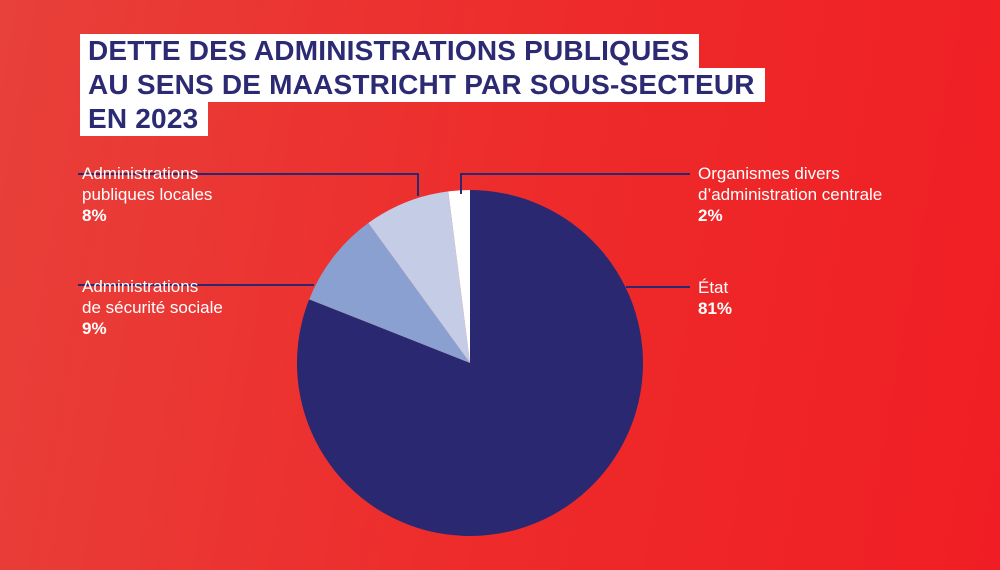 The height and width of the screenshot is (570, 1000). What do you see at coordinates (713, 287) in the screenshot?
I see `label-etat-line-1: État` at bounding box center [713, 287].